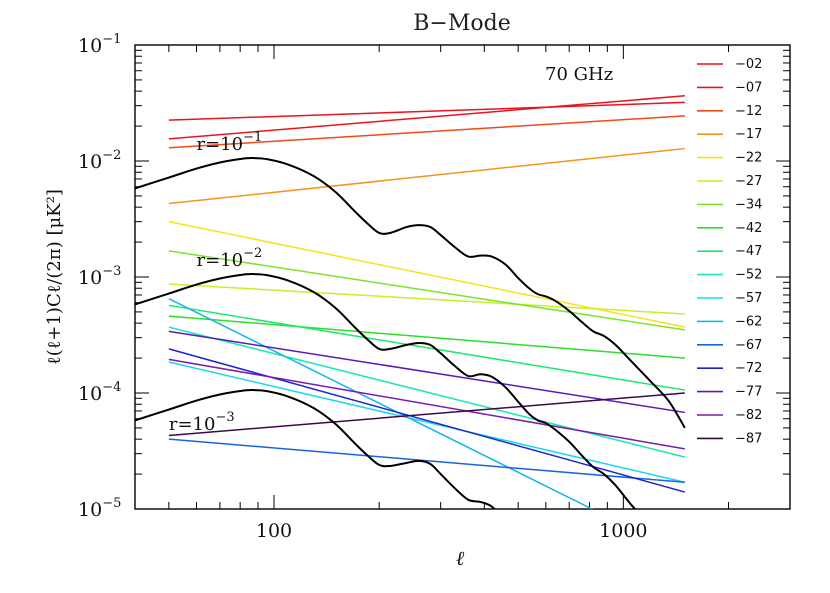 This screenshot has height=593, width=830. I want to click on legend-label: −42, so click(748, 228).